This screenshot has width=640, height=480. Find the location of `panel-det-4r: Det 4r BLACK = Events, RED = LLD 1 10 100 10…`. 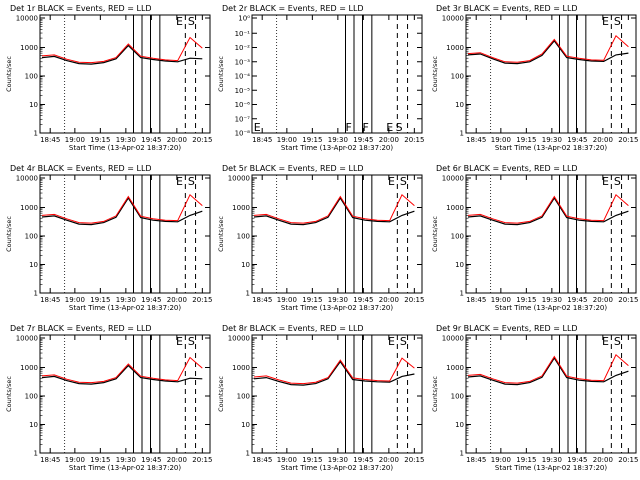

panel-det-4r: Det 4r BLACK = Events, RED = LLD 1 10 100 10… is located at coordinates (108, 238).